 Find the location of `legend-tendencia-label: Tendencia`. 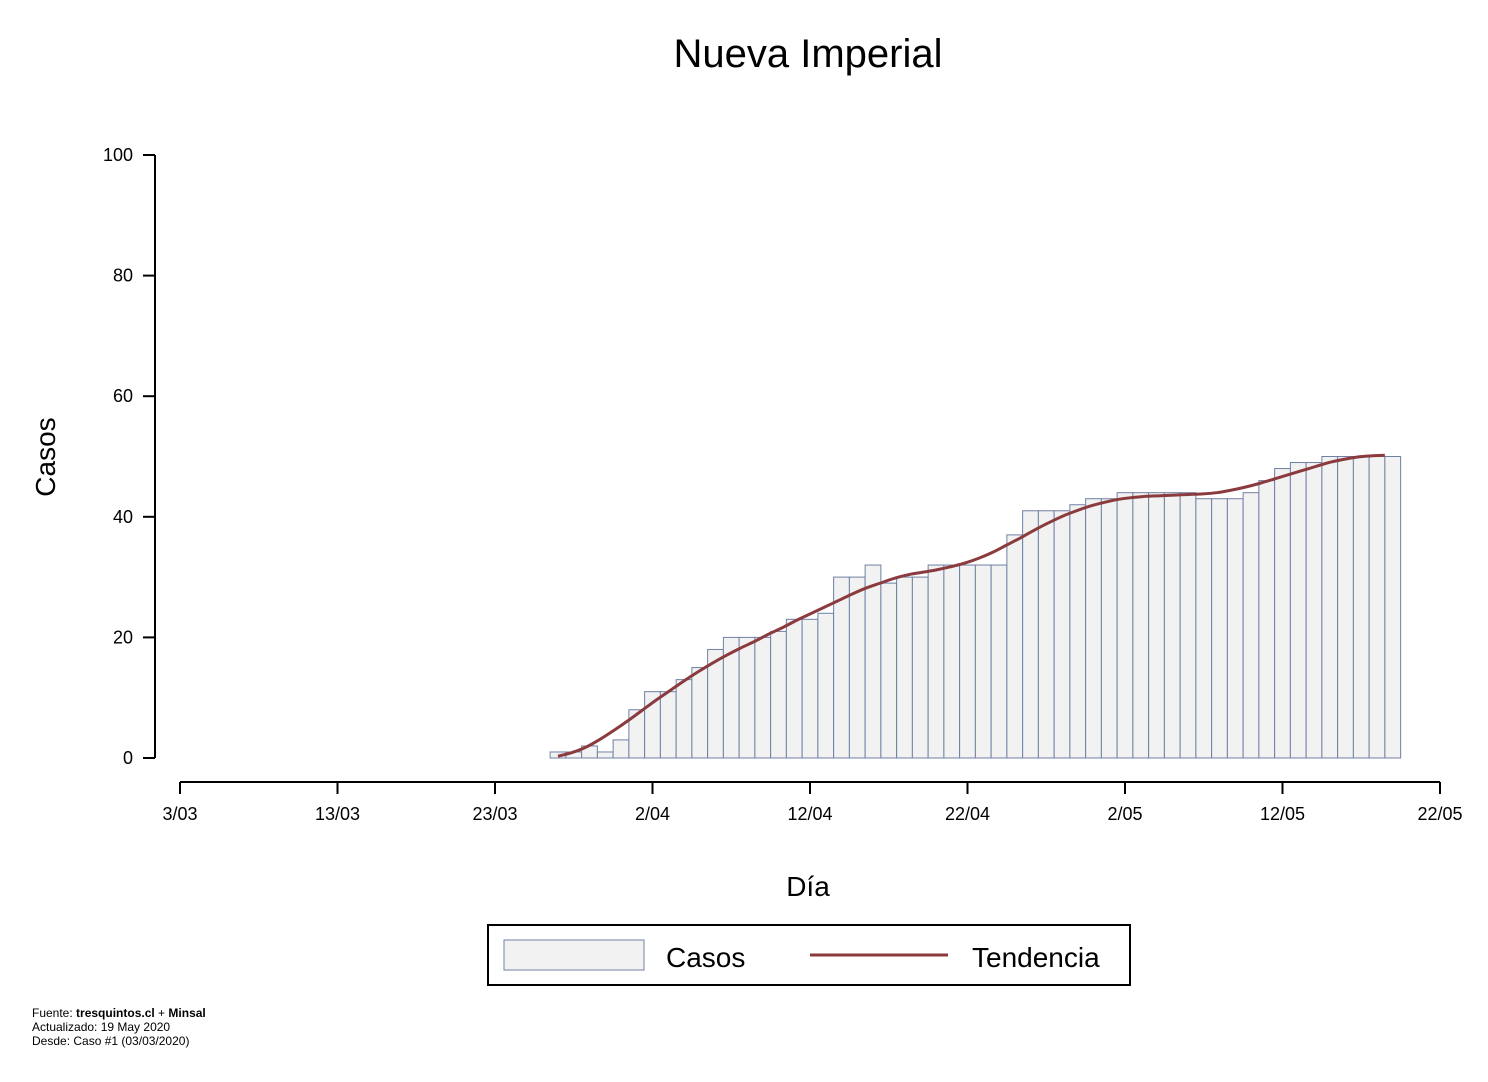

legend-tendencia-label: Tendencia is located at coordinates (1036, 957).